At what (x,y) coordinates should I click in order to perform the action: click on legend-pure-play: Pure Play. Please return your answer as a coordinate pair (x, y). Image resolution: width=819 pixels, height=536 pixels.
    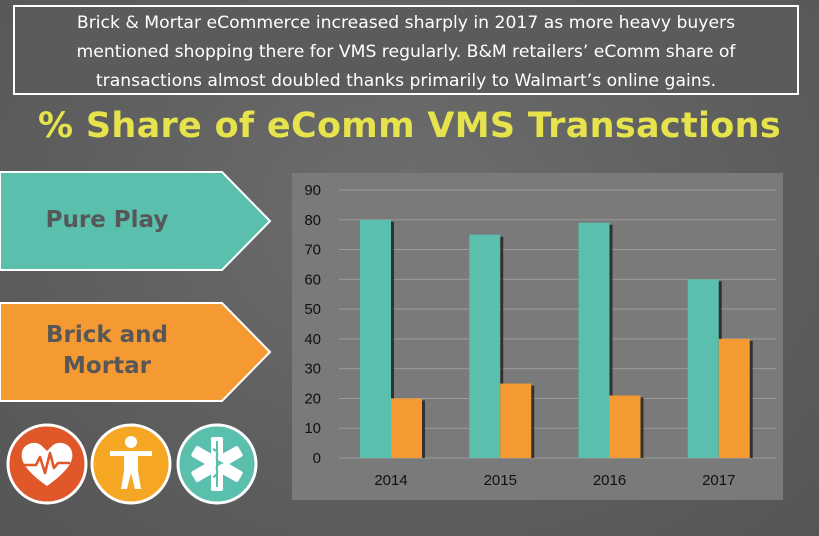
    Looking at the image, I should click on (136, 221).